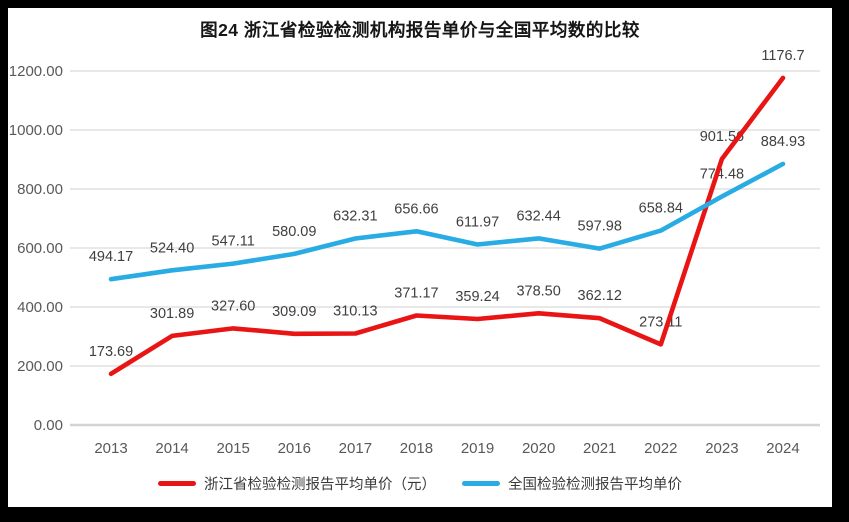  I want to click on data-label: 173.69, so click(111, 352).